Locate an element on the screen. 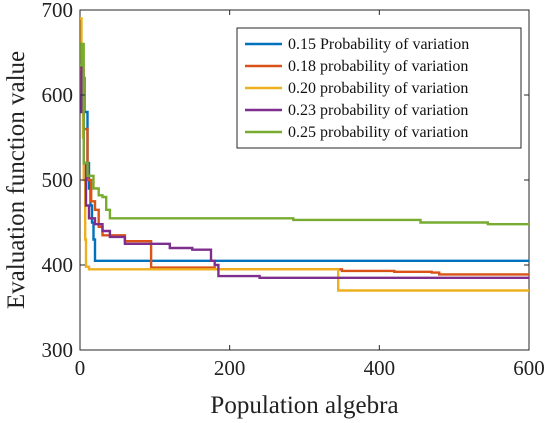  y-tick-label: 500 is located at coordinates (58, 180).